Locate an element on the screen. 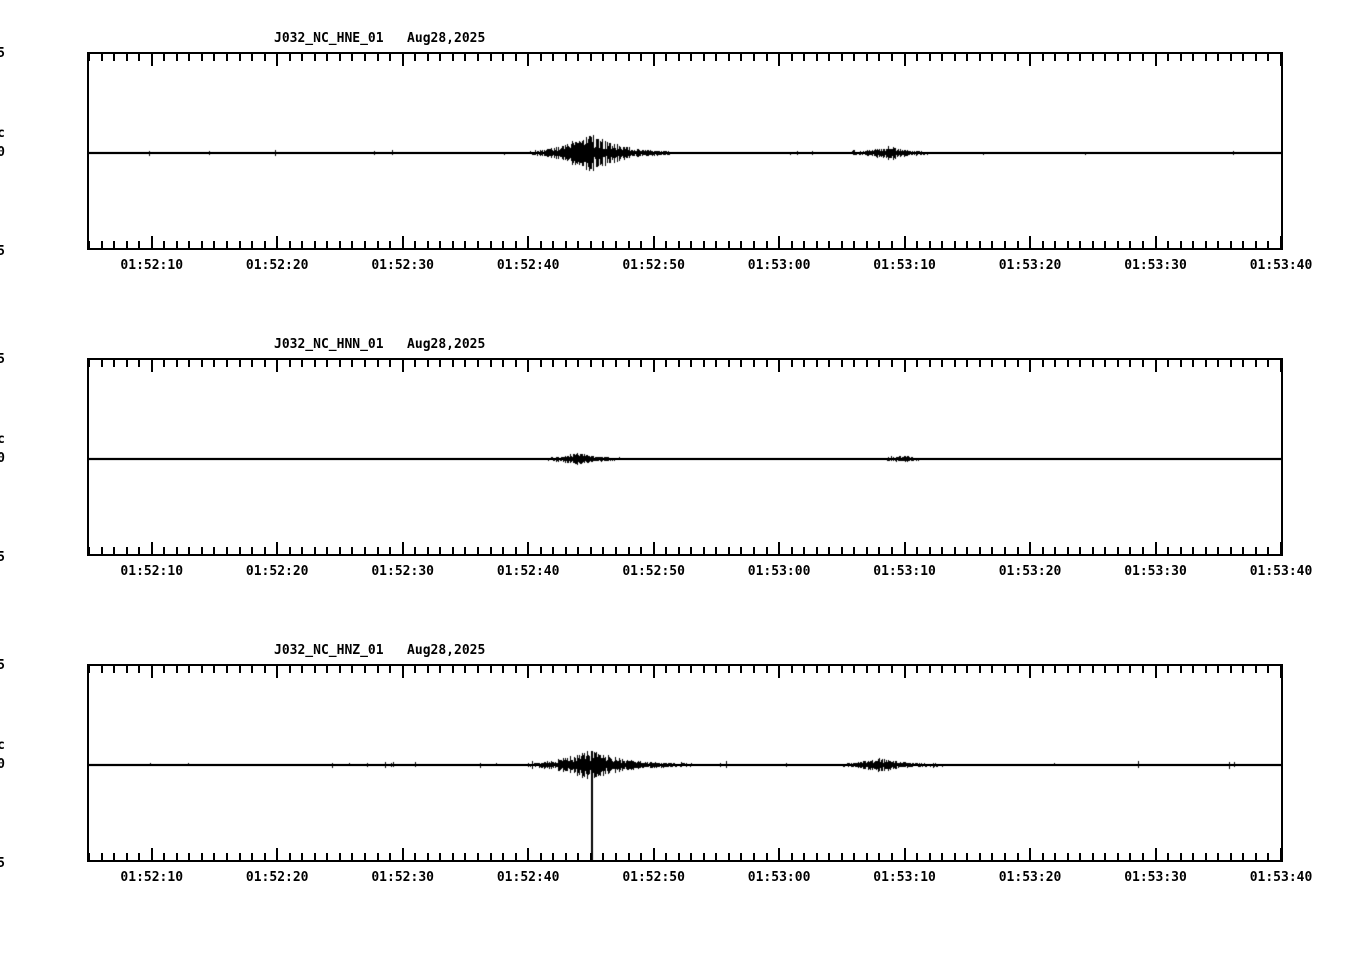 Image resolution: width=1358 pixels, height=972 pixels. y-axis-unit-label-3: cm/sec/sec is located at coordinates (2, 745).